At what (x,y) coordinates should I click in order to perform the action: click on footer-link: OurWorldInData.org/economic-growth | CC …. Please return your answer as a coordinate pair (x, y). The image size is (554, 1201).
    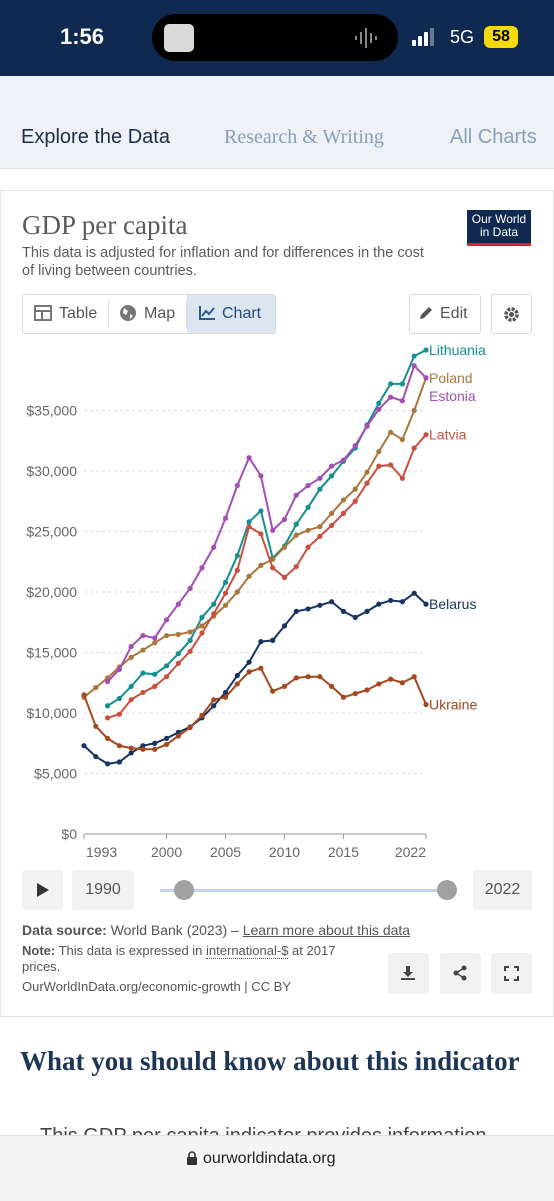
    Looking at the image, I should click on (157, 986).